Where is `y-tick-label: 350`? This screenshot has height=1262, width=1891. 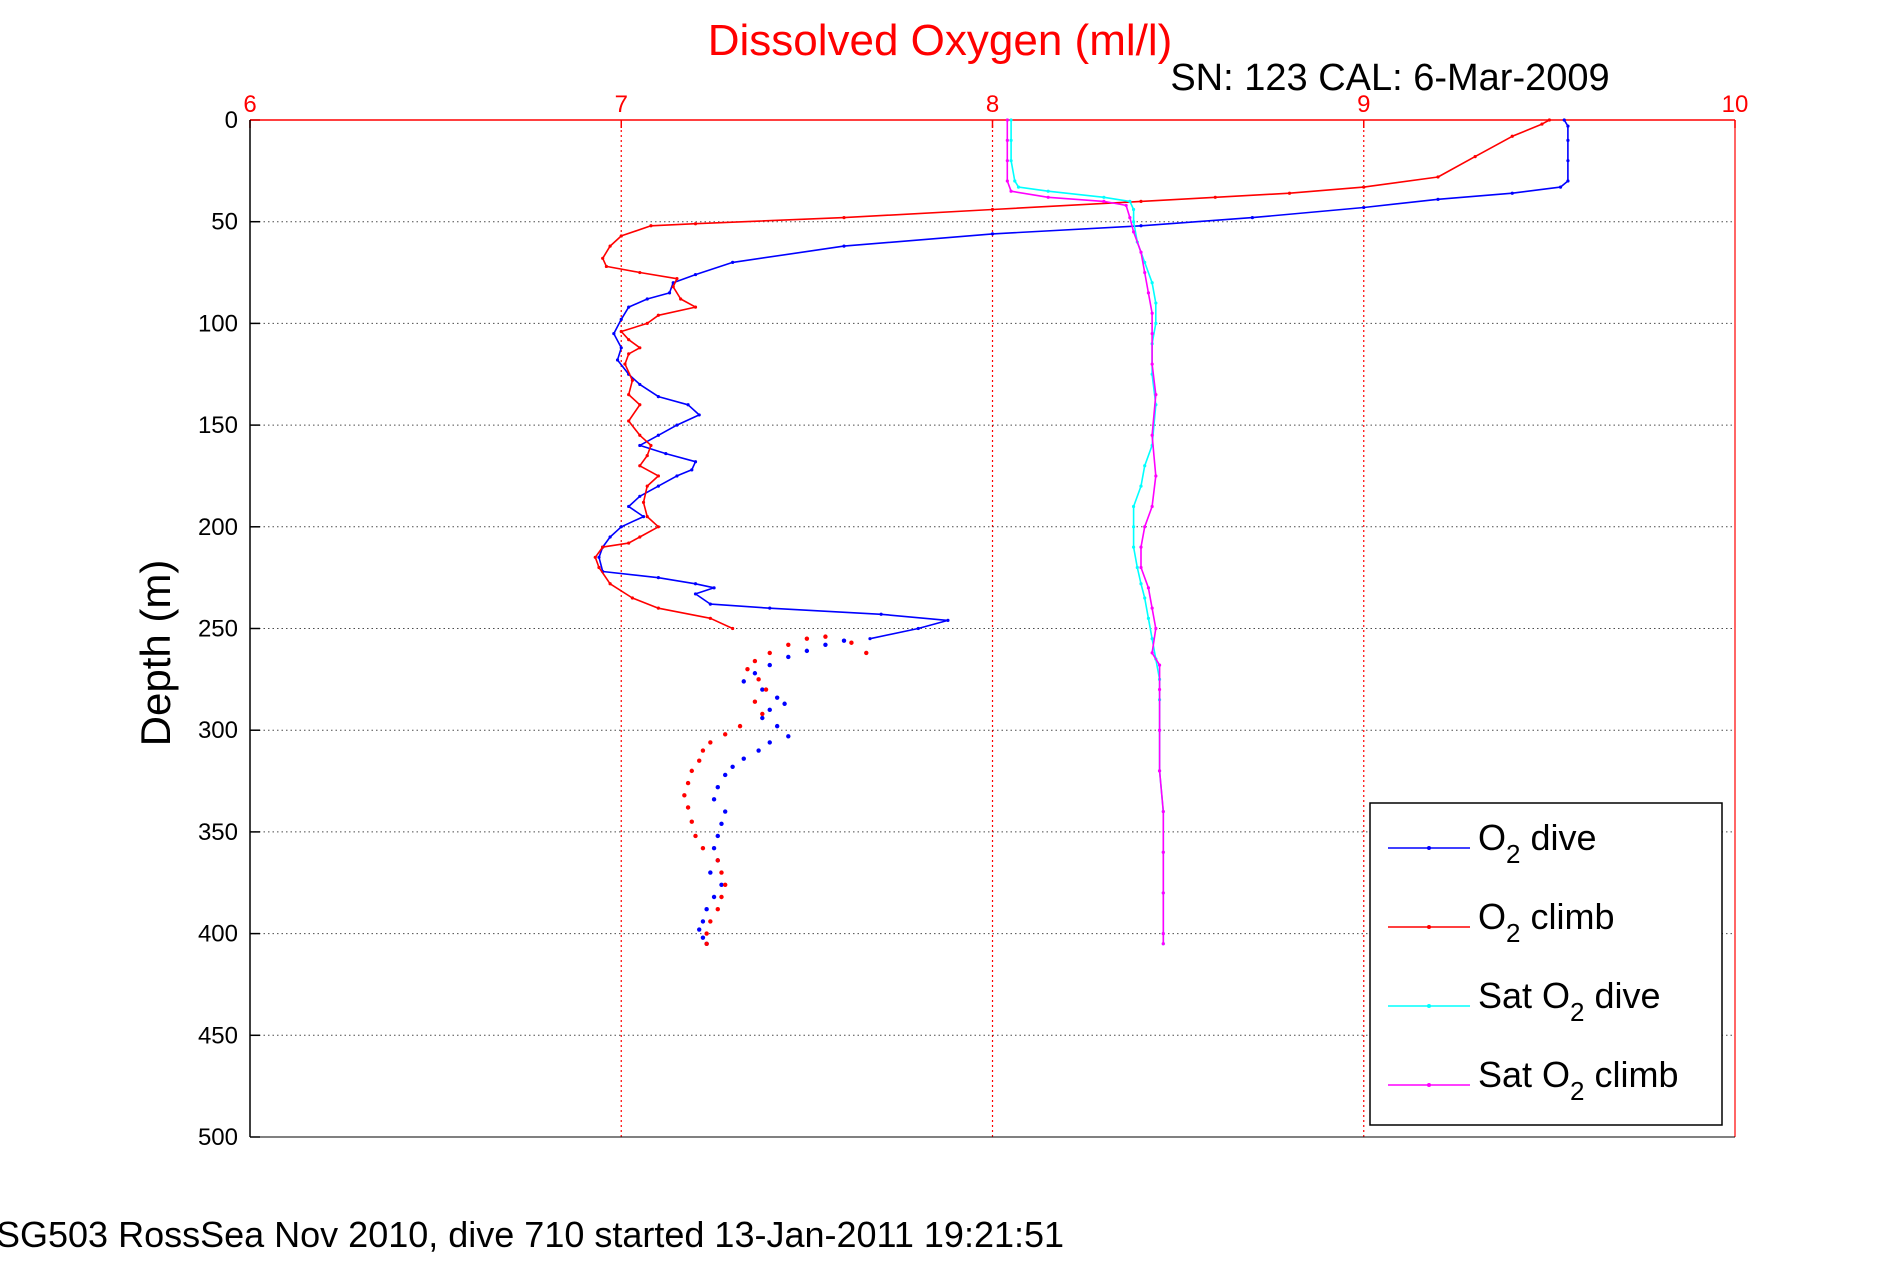 y-tick-label: 350 is located at coordinates (218, 832).